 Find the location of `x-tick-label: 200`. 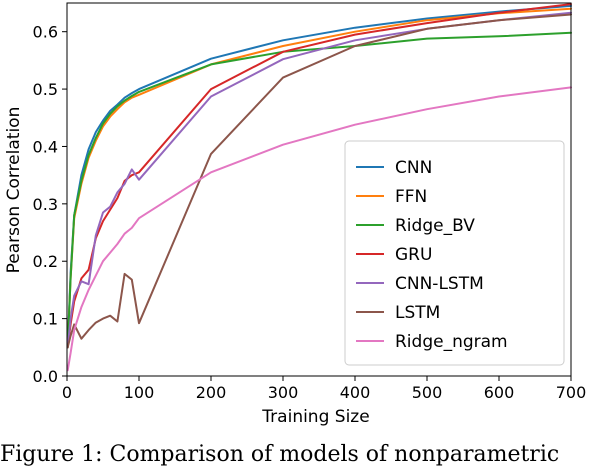

x-tick-label: 200 is located at coordinates (211, 392).